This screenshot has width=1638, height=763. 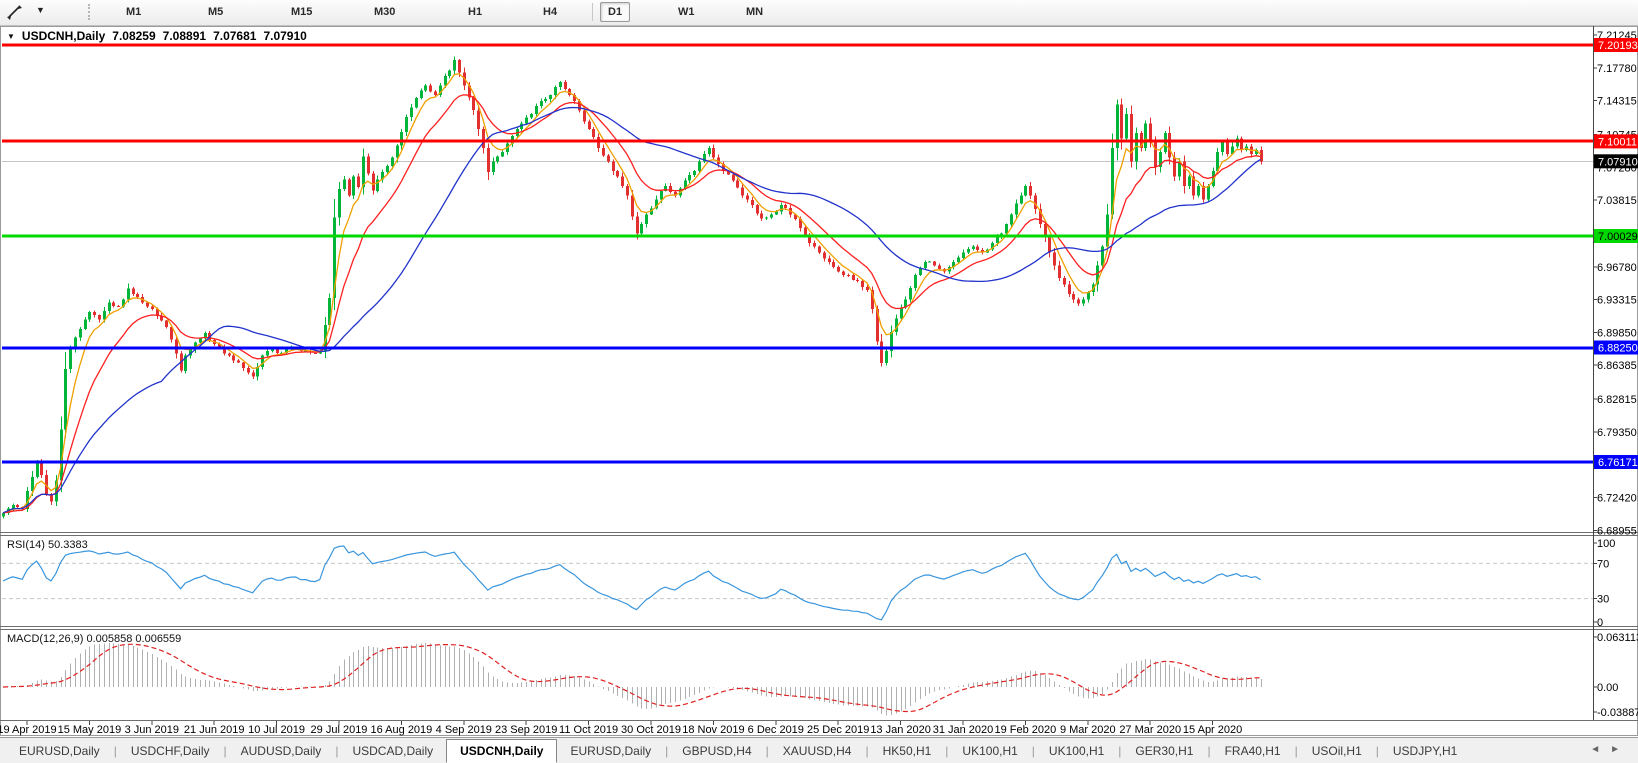 What do you see at coordinates (502, 751) in the screenshot?
I see `chart-tab-USDCNH-Daily: USDCNH,Daily` at bounding box center [502, 751].